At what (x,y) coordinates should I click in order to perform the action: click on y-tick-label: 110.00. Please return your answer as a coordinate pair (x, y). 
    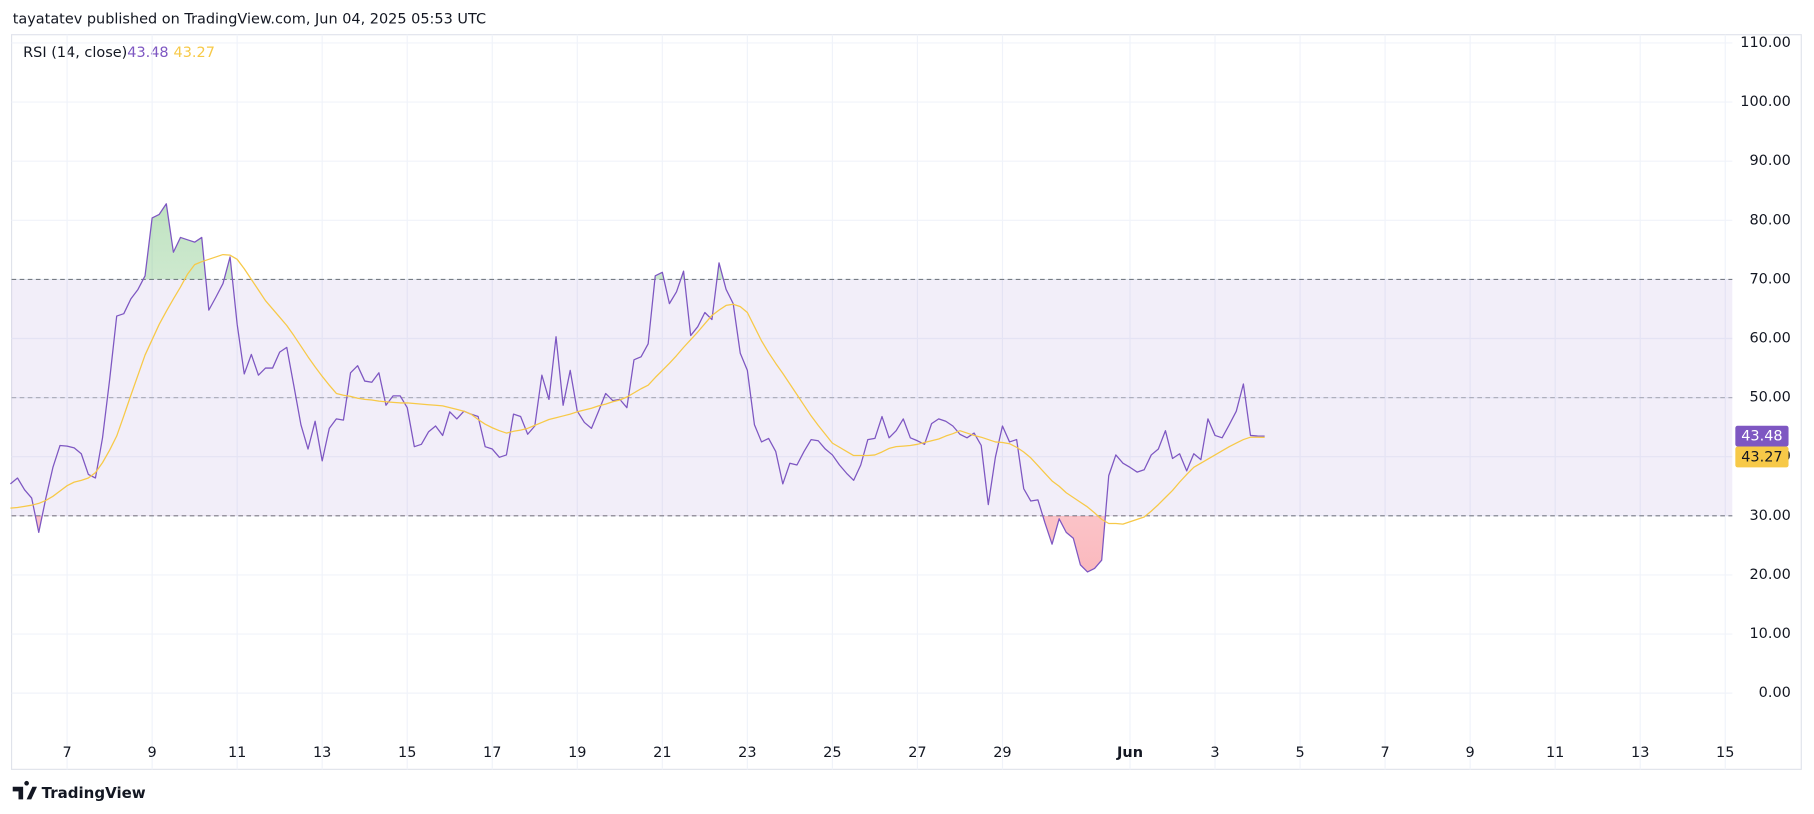
    Looking at the image, I should click on (1765, 43).